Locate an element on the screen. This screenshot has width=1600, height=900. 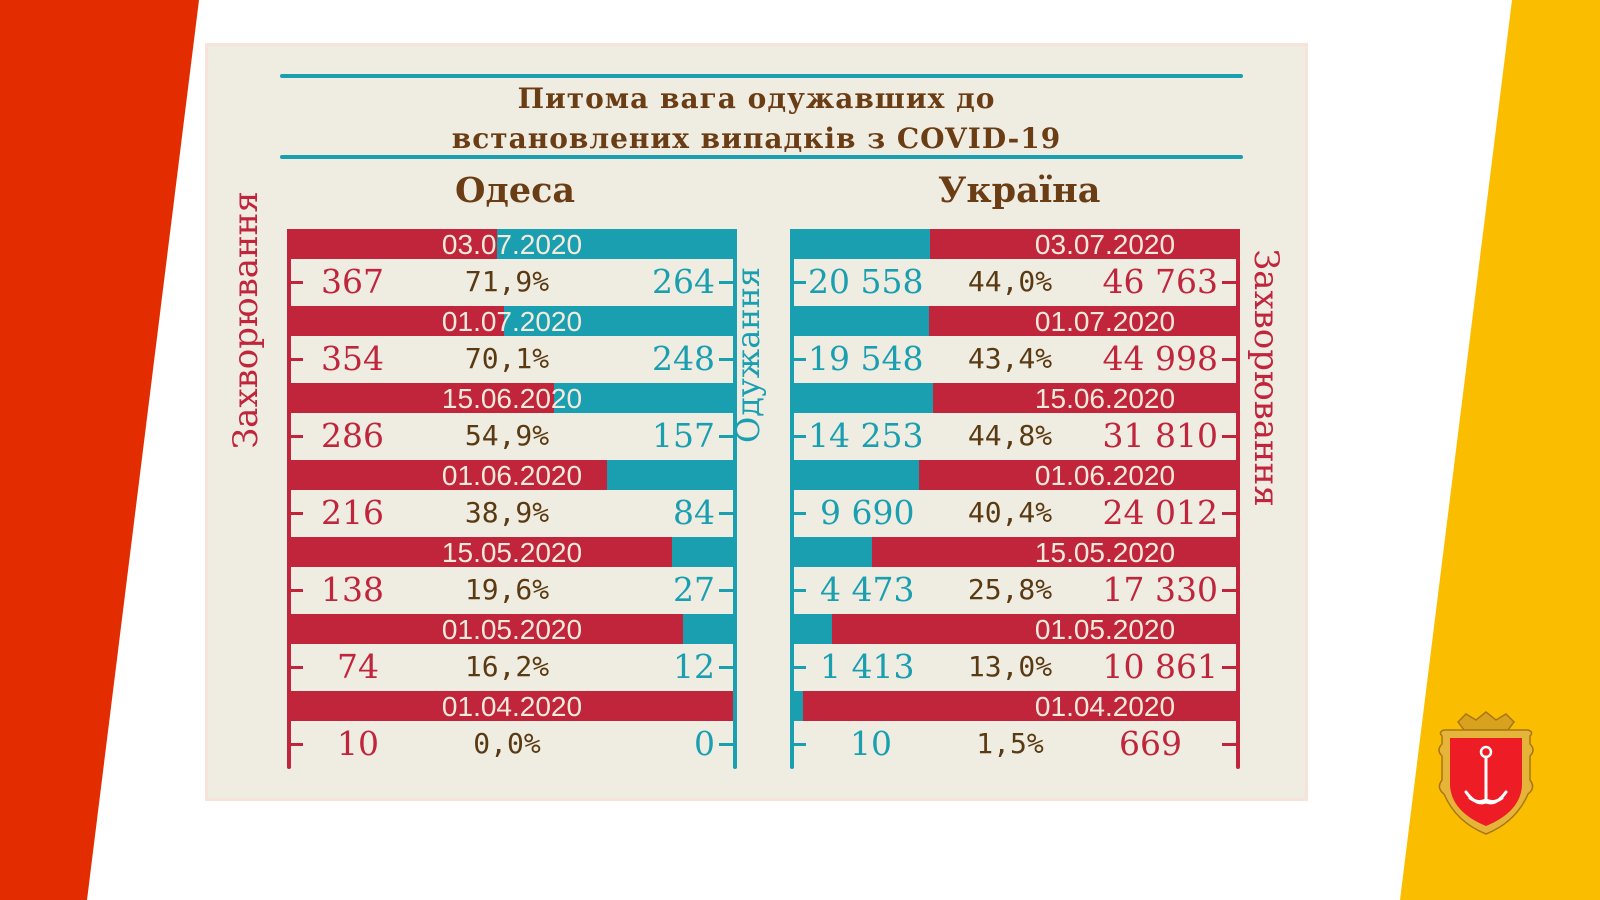
date-label: 01.06.2020 is located at coordinates (512, 475).